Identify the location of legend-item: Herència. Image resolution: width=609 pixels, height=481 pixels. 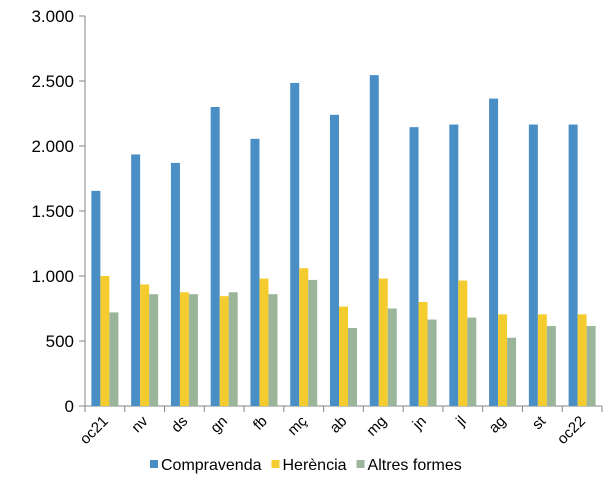
(309, 465).